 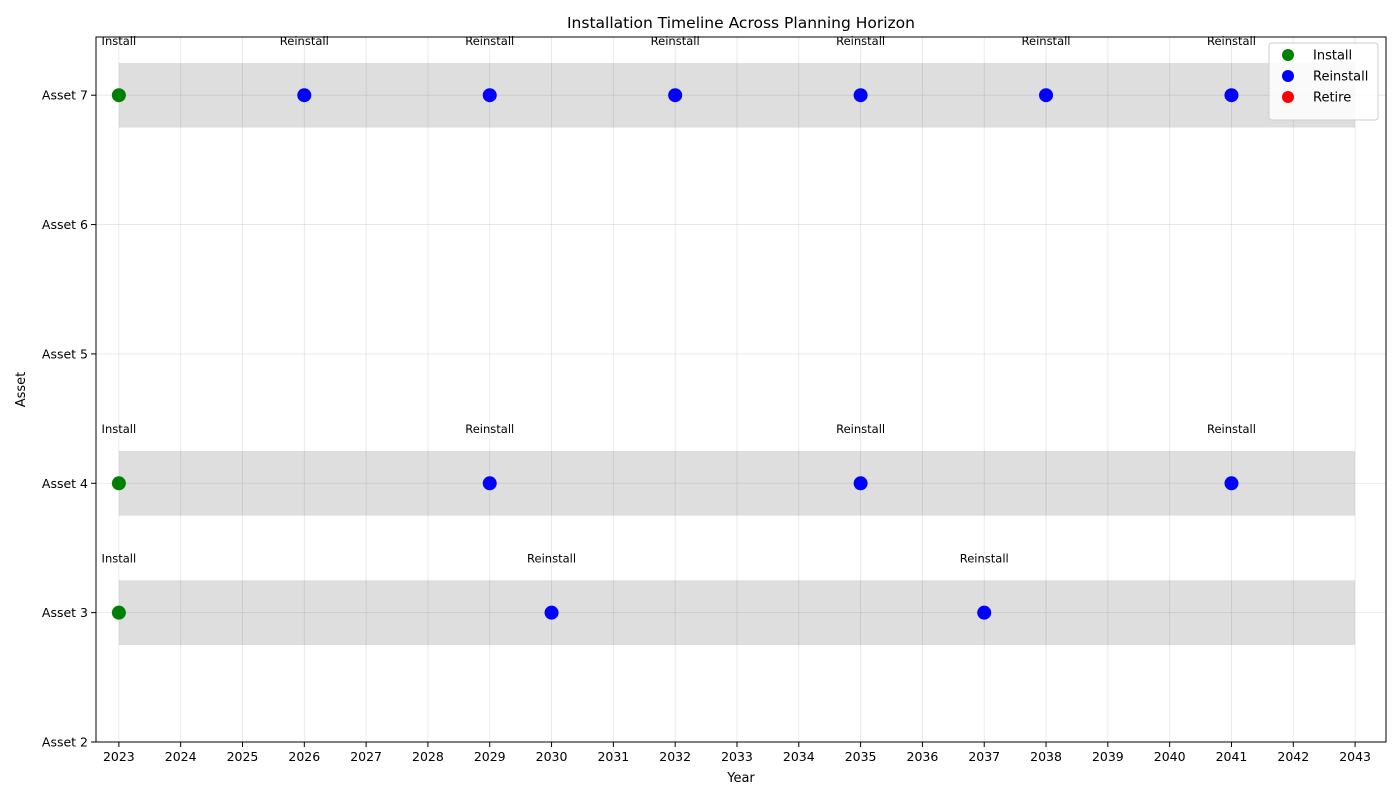 I want to click on y-tick-label: Asset 7, so click(x=65, y=95).